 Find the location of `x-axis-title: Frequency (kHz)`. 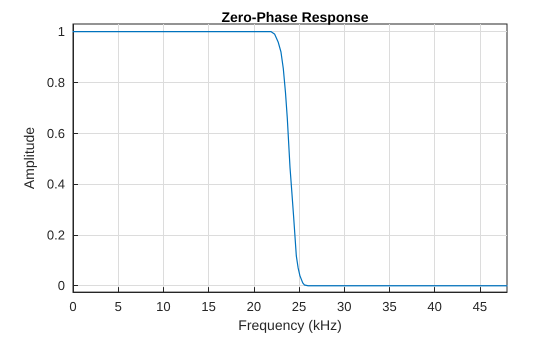

x-axis-title: Frequency (kHz) is located at coordinates (290, 325).